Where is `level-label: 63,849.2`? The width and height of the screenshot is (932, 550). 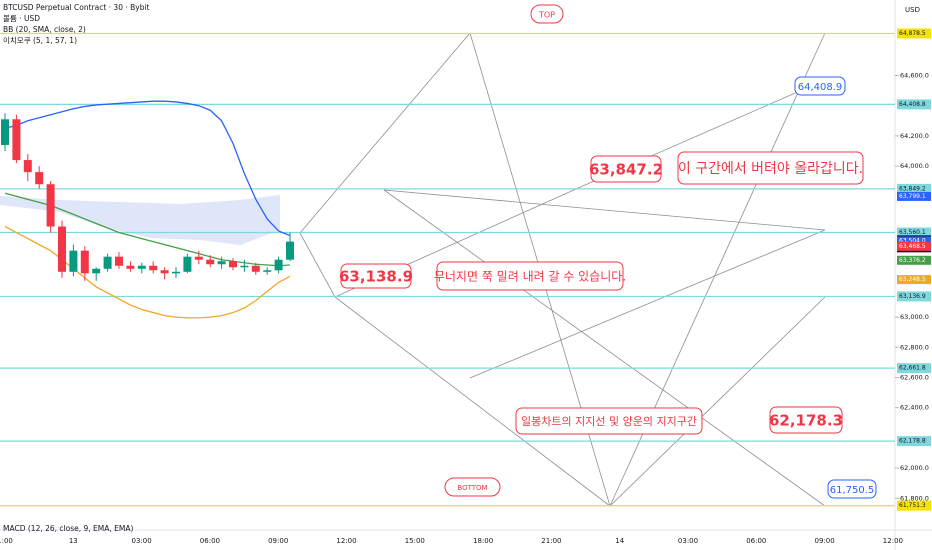 level-label: 63,849.2 is located at coordinates (912, 188).